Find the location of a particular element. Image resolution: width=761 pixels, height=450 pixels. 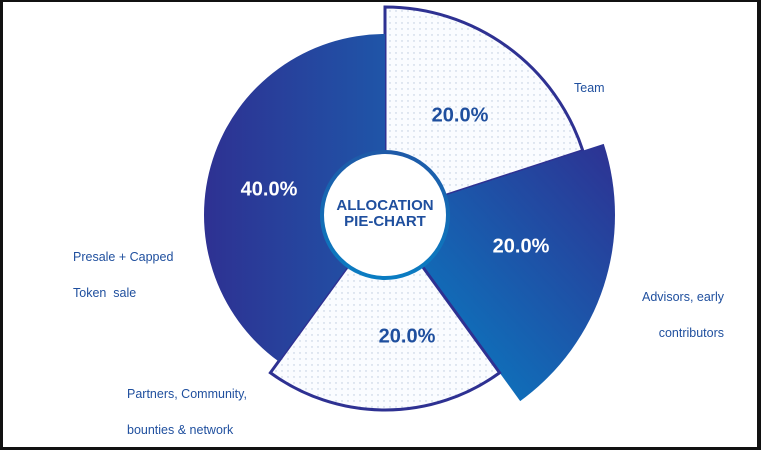

data-label-partners: 20.0% is located at coordinates (407, 336).